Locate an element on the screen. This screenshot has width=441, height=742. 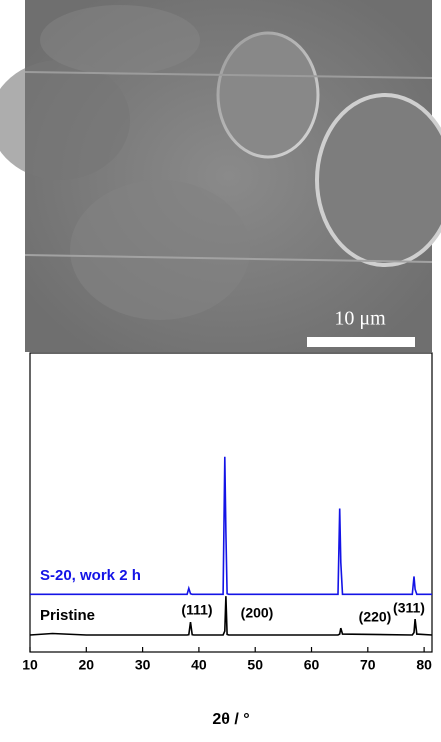
peak-label: (311) is located at coordinates (409, 608).